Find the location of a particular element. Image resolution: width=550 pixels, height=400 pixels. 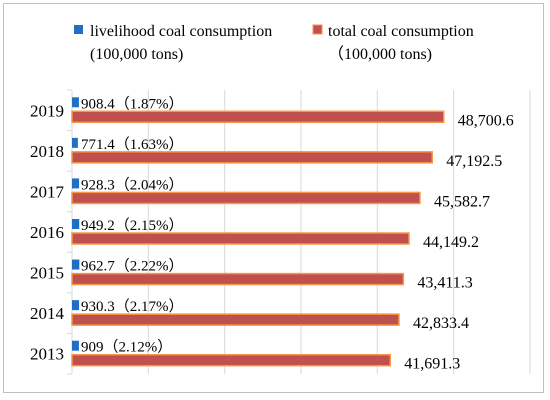

category-label-2014: 2014 is located at coordinates (47, 313).